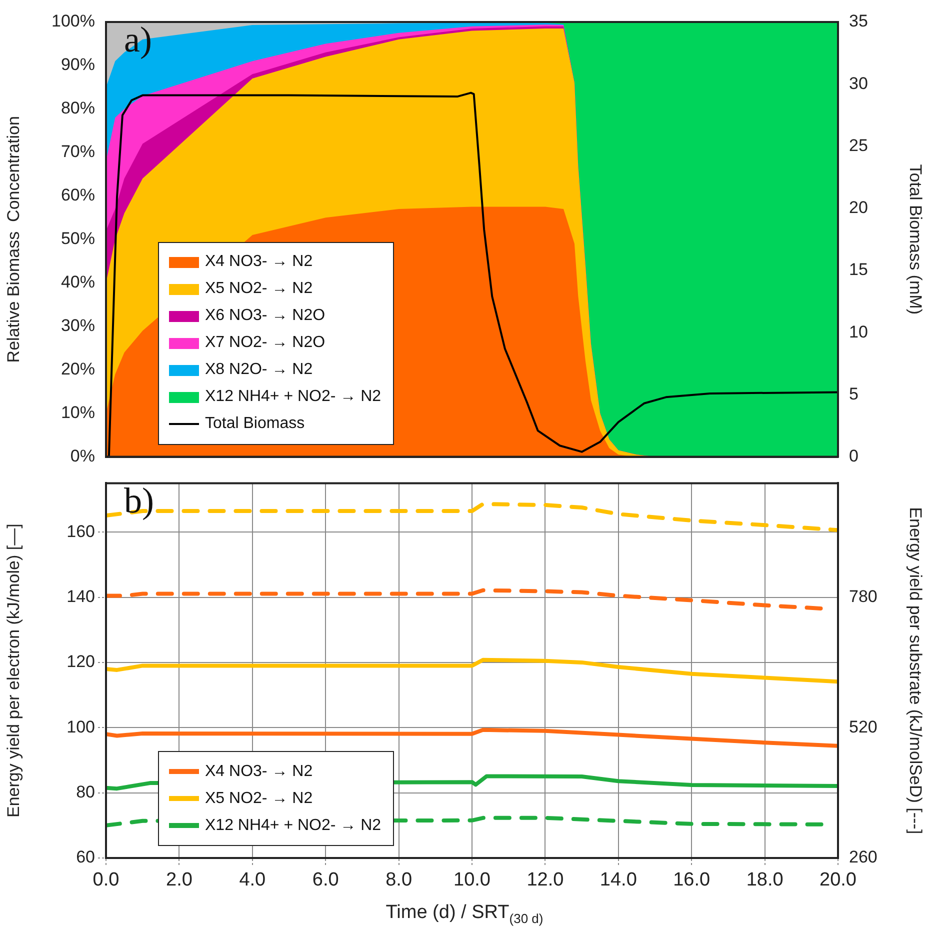 Image resolution: width=929 pixels, height=934 pixels. I want to click on y2-tick-label: 780, so click(863, 596).